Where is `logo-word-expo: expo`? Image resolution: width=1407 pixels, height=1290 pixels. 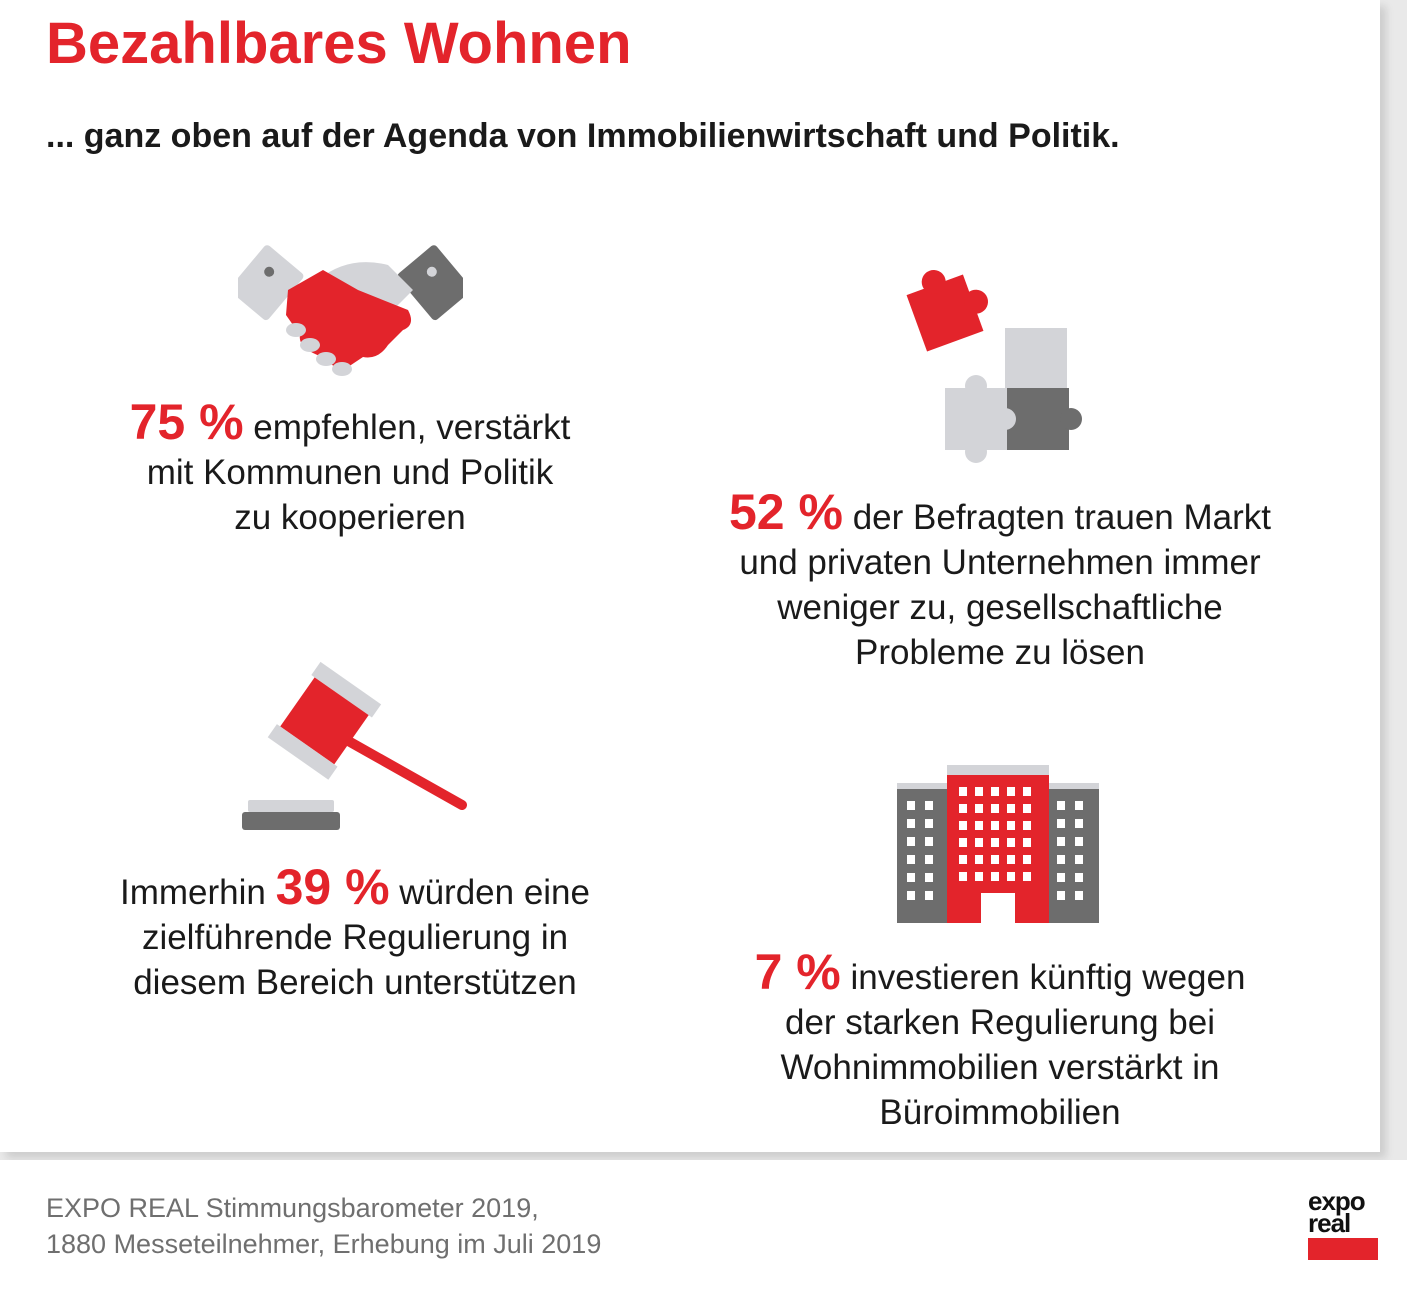 logo-word-expo: expo is located at coordinates (1337, 1201).